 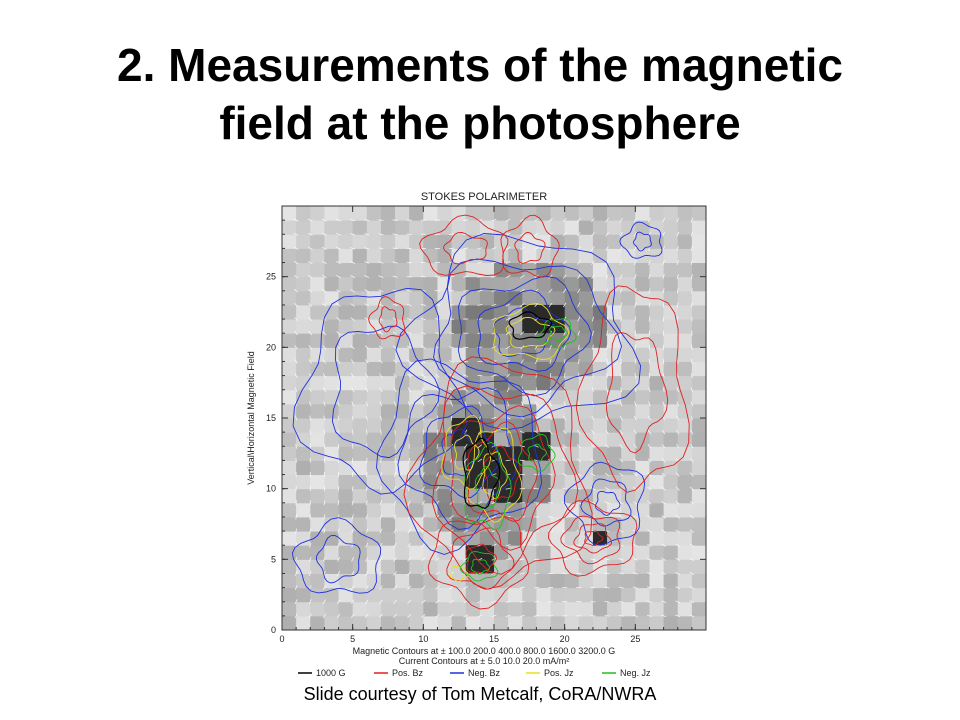 What do you see at coordinates (524, 336) in the screenshot?
I see `neg-bz-contour` at bounding box center [524, 336].